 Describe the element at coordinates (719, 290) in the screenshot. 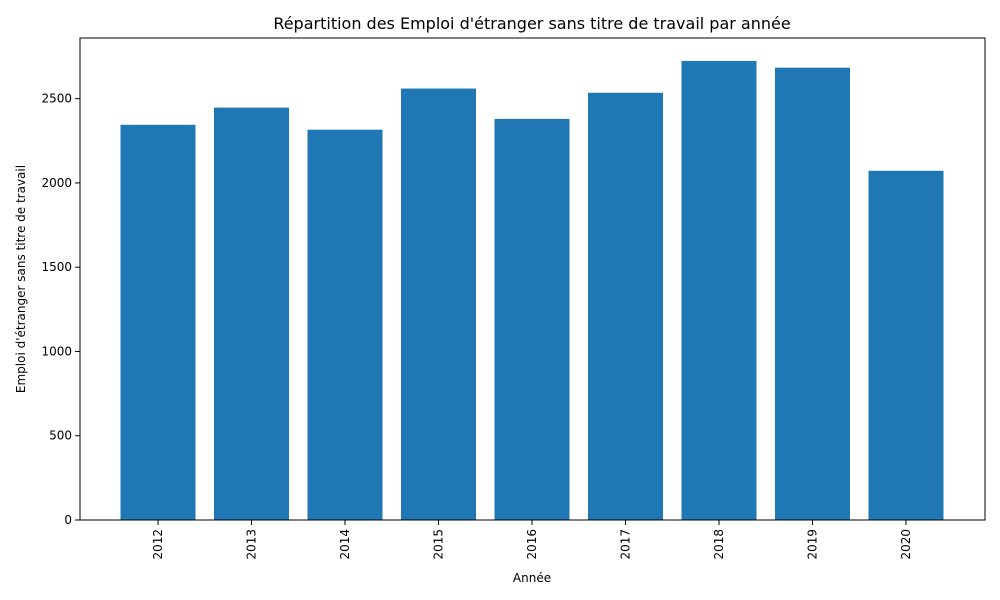

I see `bar-2018` at that location.